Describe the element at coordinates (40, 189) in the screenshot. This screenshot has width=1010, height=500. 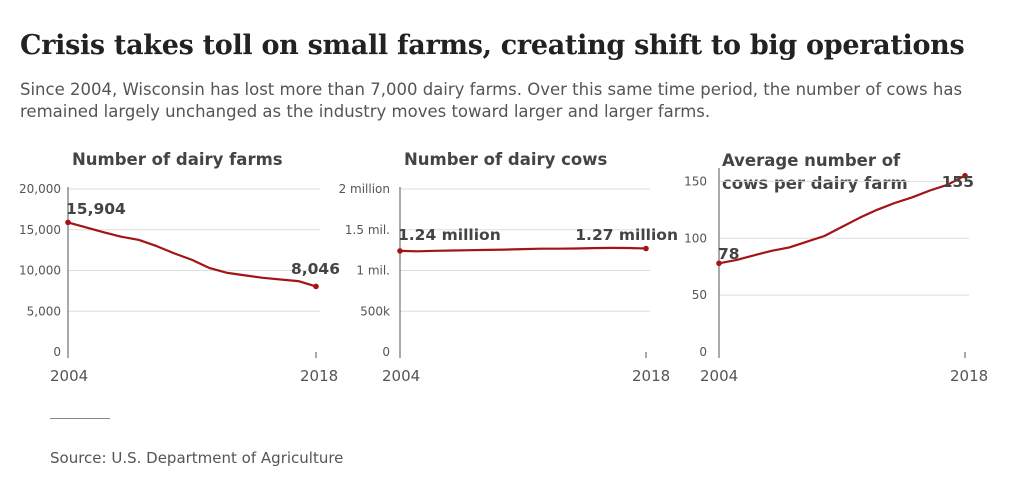
I see `y-tick-label: 20,000` at that location.